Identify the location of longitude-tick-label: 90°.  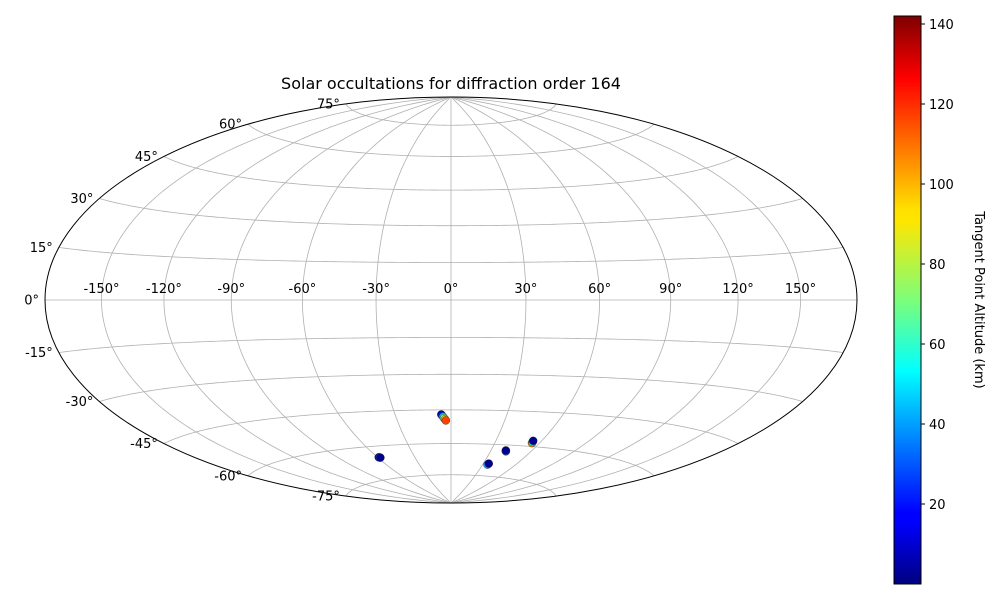
(670, 289).